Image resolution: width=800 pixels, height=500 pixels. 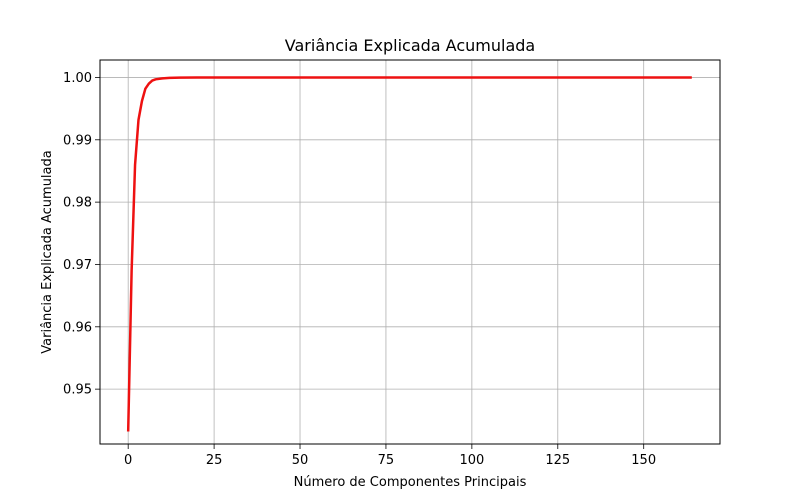 I want to click on x-tick-label: 75, so click(x=386, y=460).